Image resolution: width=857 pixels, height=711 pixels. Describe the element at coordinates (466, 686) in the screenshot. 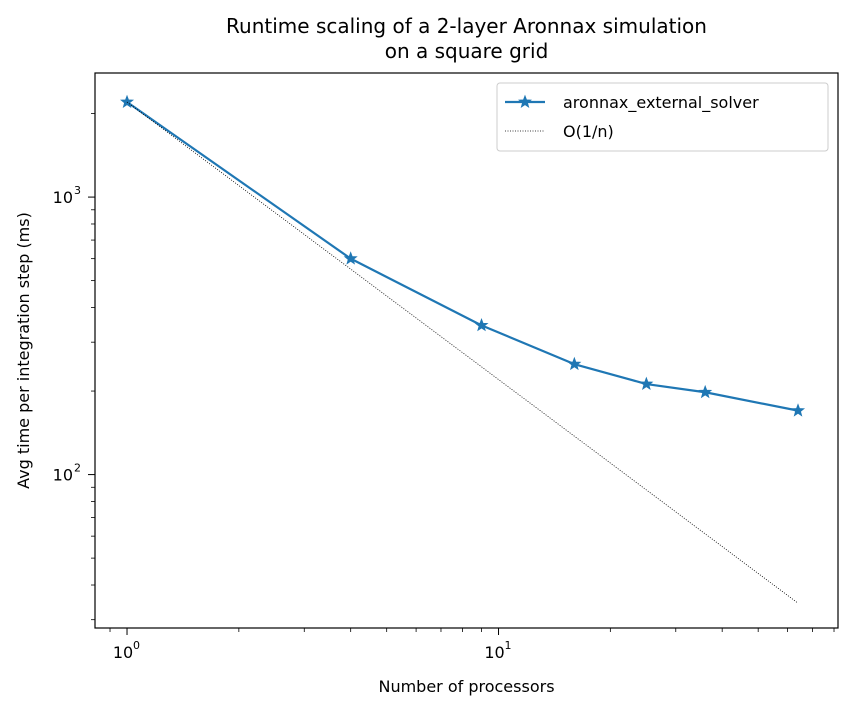

I see `x-axis-label: Number of processors` at that location.